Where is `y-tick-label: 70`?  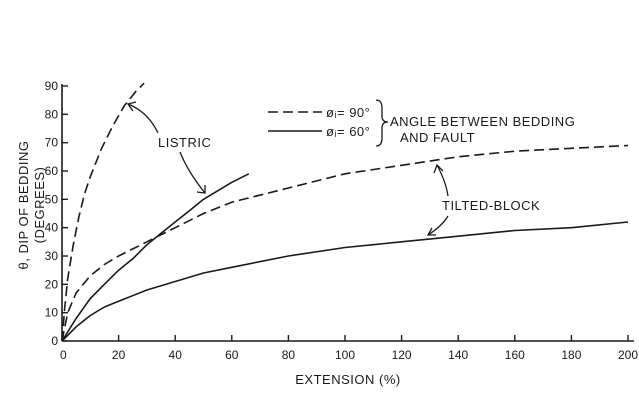
y-tick-label: 70 is located at coordinates (52, 143).